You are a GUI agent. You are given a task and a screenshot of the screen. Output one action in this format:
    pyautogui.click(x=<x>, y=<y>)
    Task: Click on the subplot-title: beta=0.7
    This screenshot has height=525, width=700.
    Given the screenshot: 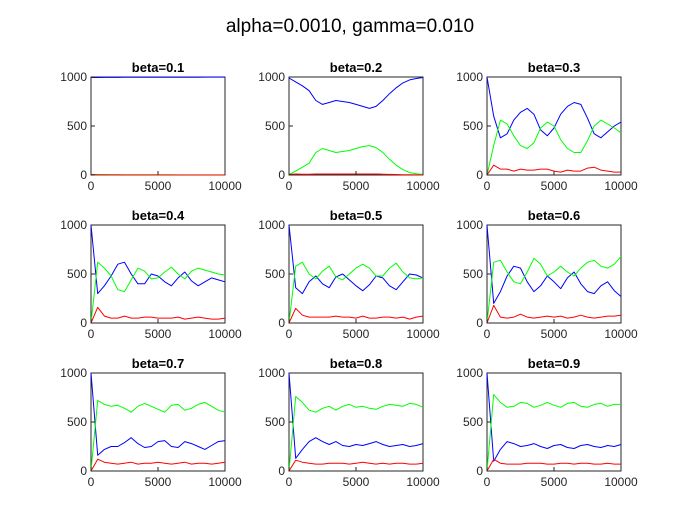 What is the action you would take?
    pyautogui.click(x=158, y=363)
    